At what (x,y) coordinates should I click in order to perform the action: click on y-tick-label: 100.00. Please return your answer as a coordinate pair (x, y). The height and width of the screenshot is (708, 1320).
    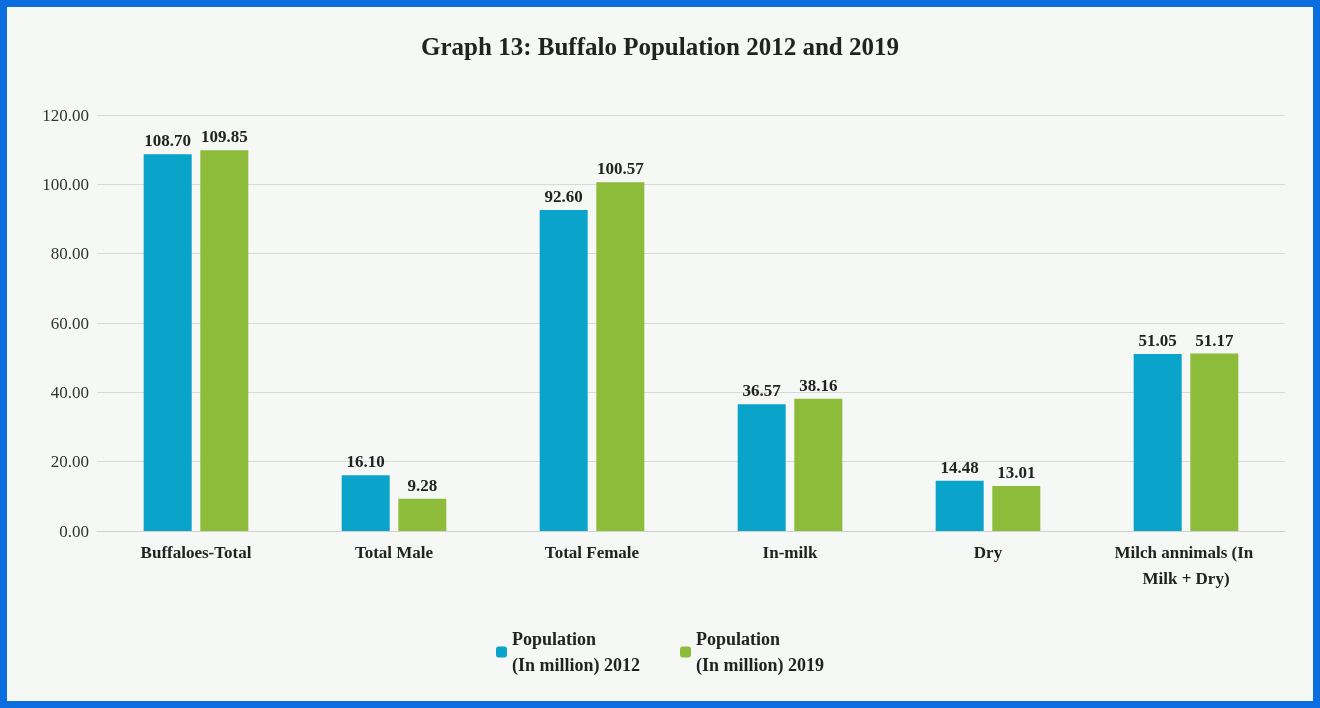
    Looking at the image, I should click on (65, 184).